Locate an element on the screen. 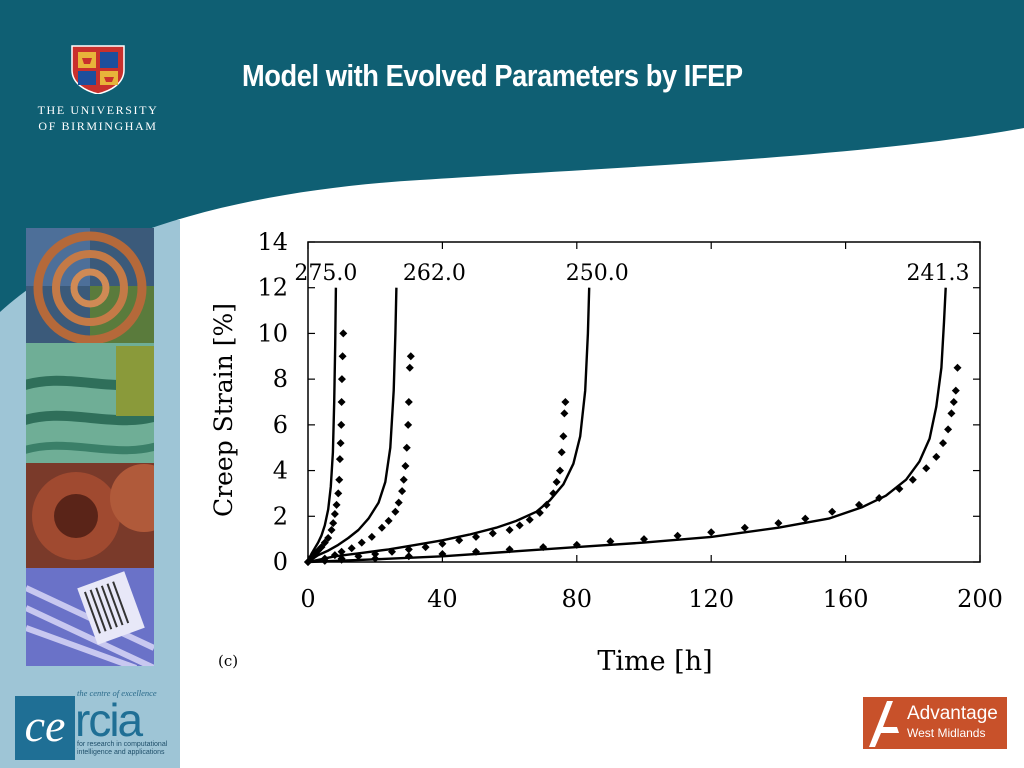 The width and height of the screenshot is (1024, 768). advantage-line2: West Midlands is located at coordinates (946, 733).